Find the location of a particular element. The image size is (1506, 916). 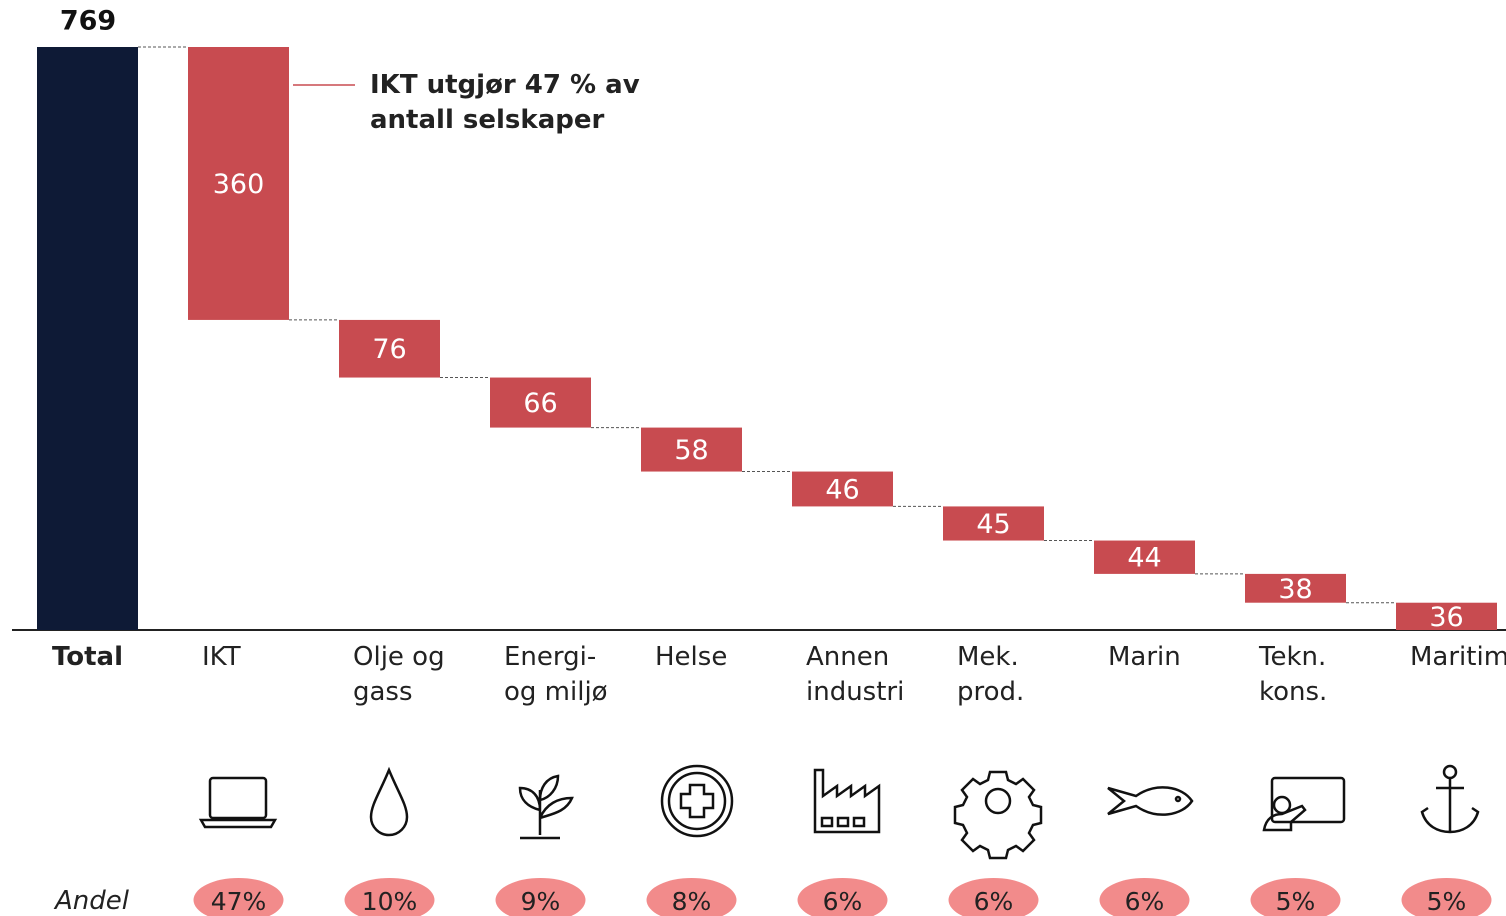

category-label: Marin is located at coordinates (1144, 657).